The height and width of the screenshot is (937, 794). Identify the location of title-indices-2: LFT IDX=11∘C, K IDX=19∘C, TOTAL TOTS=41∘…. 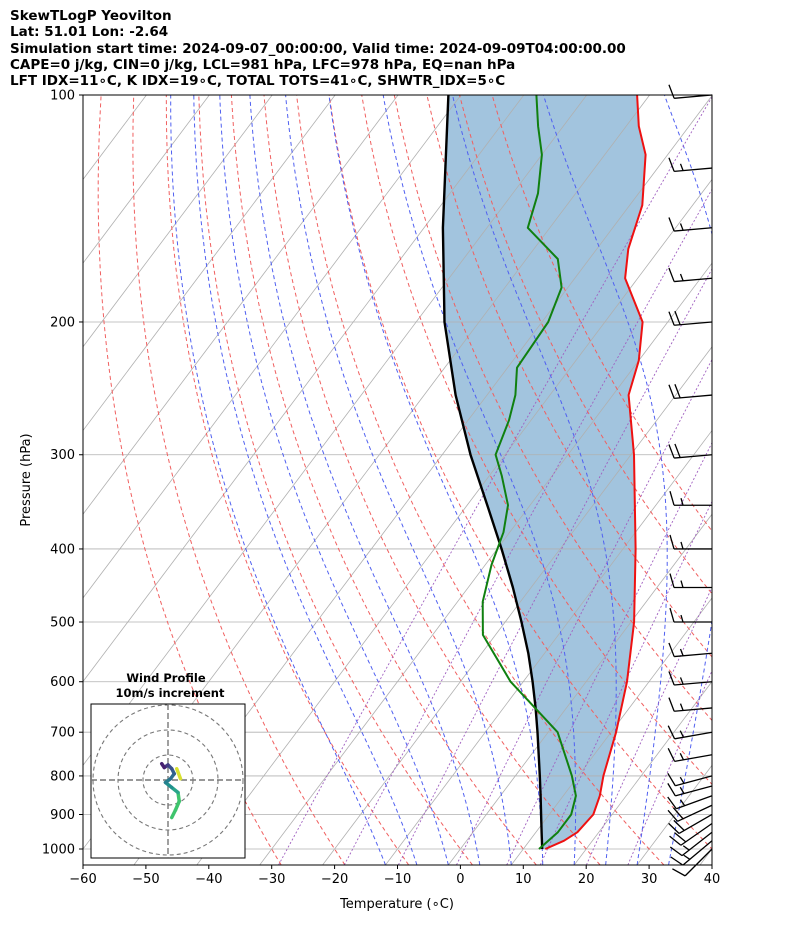
(258, 81).